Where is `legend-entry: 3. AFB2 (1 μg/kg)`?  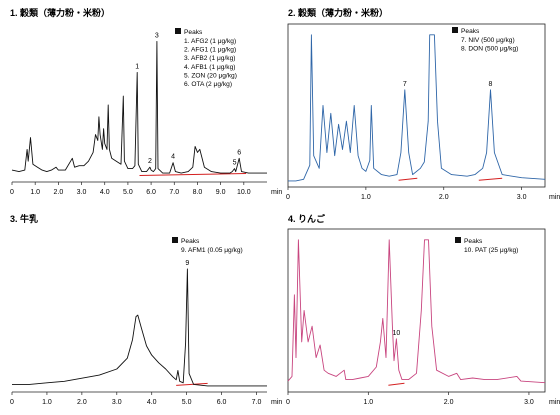 legend-entry: 3. AFB2 (1 μg/kg) is located at coordinates (209, 58).